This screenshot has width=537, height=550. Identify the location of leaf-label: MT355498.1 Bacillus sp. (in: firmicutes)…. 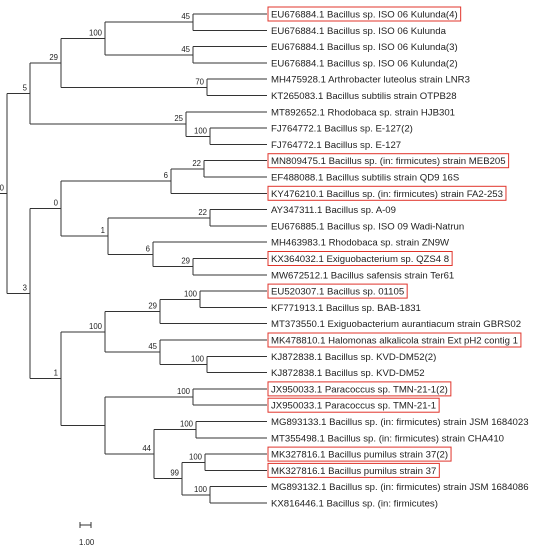
(387, 438).